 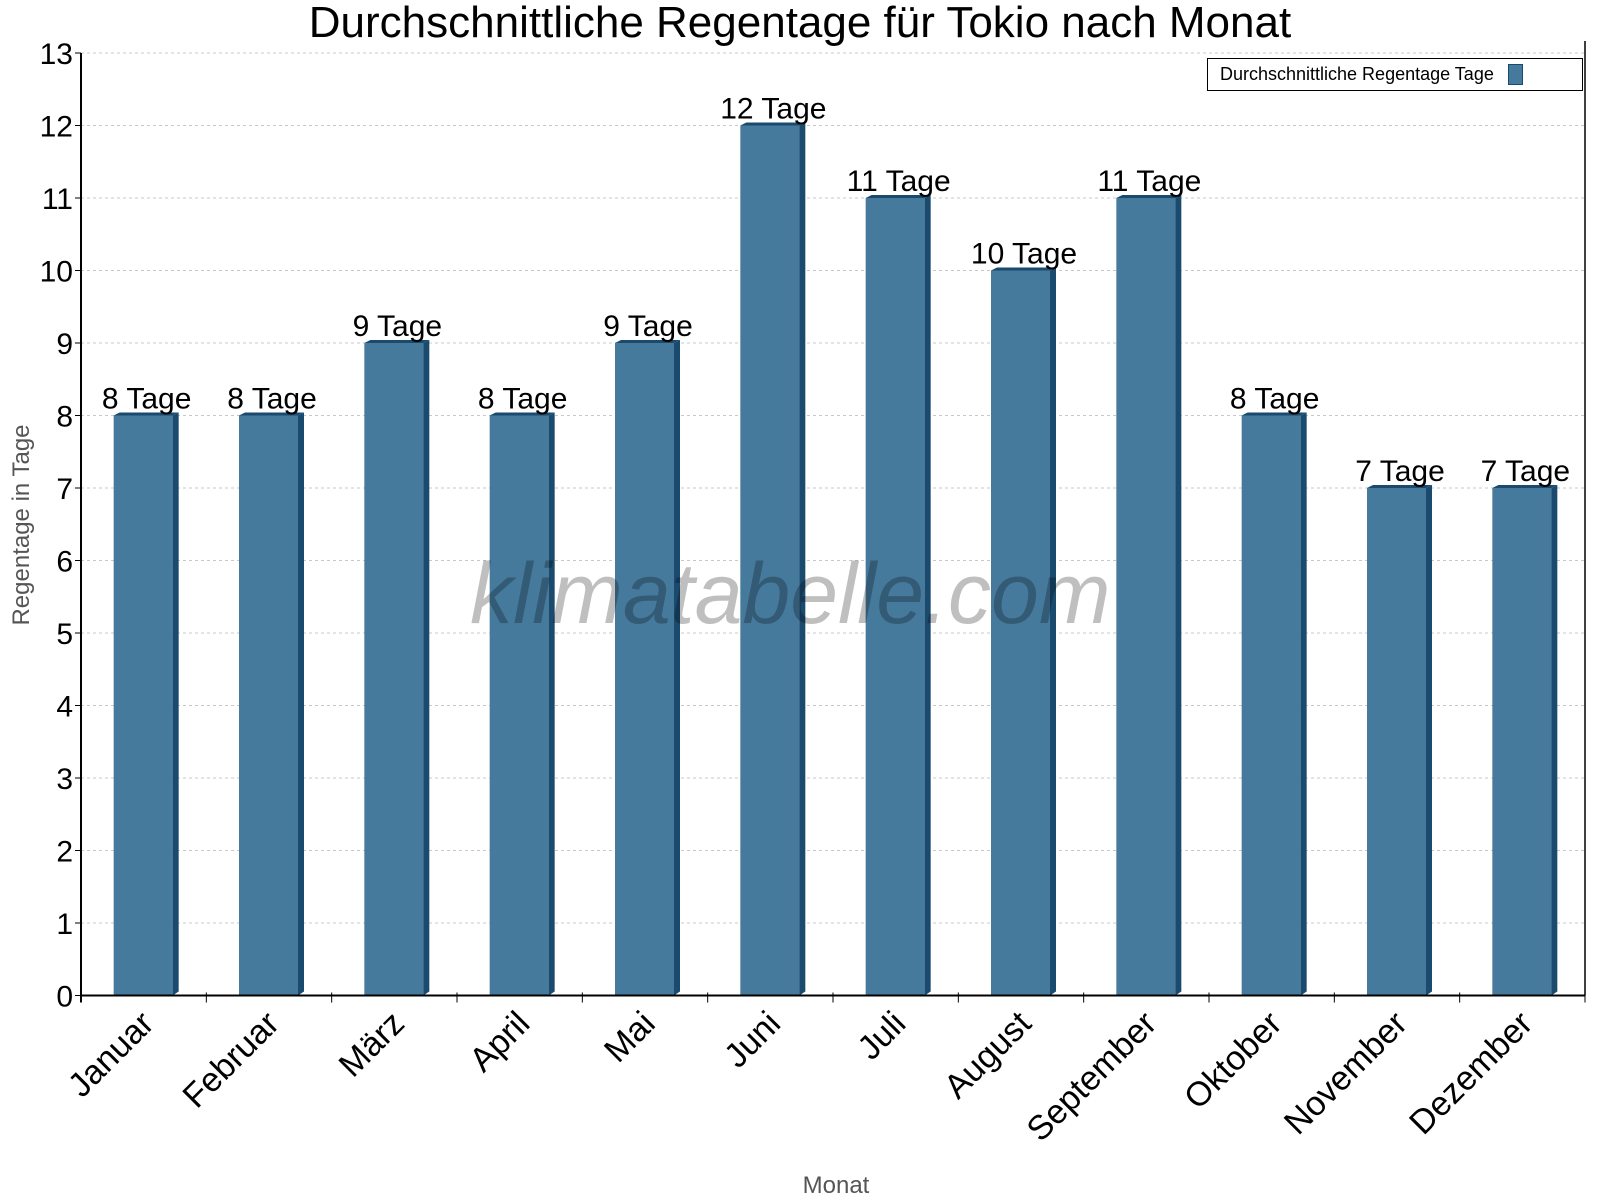 What do you see at coordinates (64, 852) in the screenshot?
I see `y-tick-label: 2` at bounding box center [64, 852].